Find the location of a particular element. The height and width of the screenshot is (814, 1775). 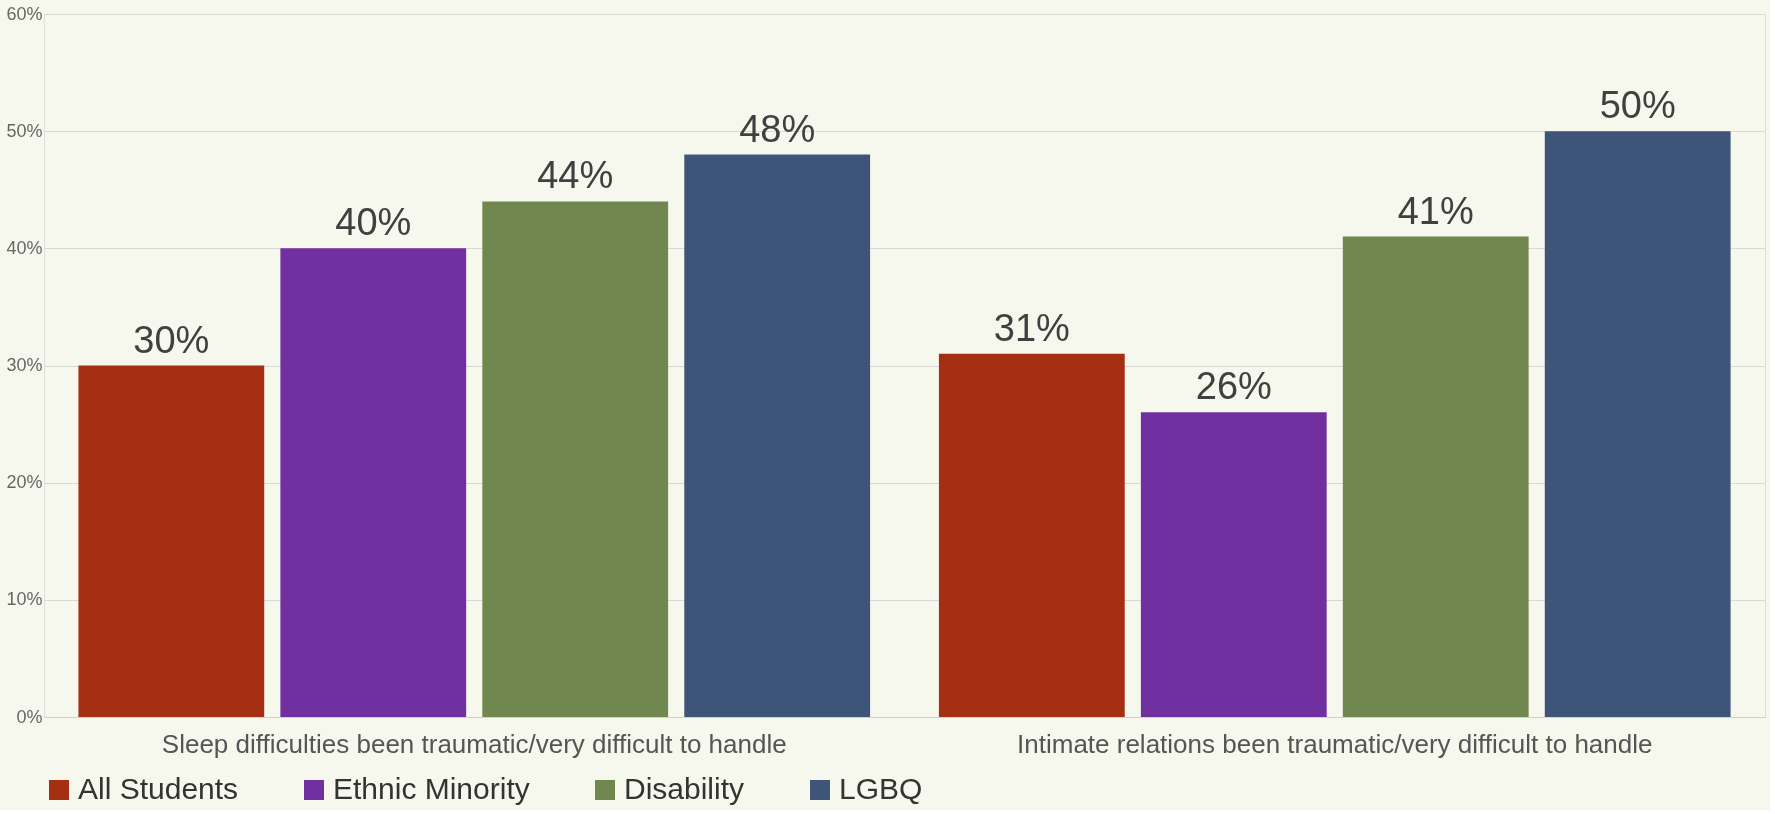

legend-label: Disability is located at coordinates (684, 788).